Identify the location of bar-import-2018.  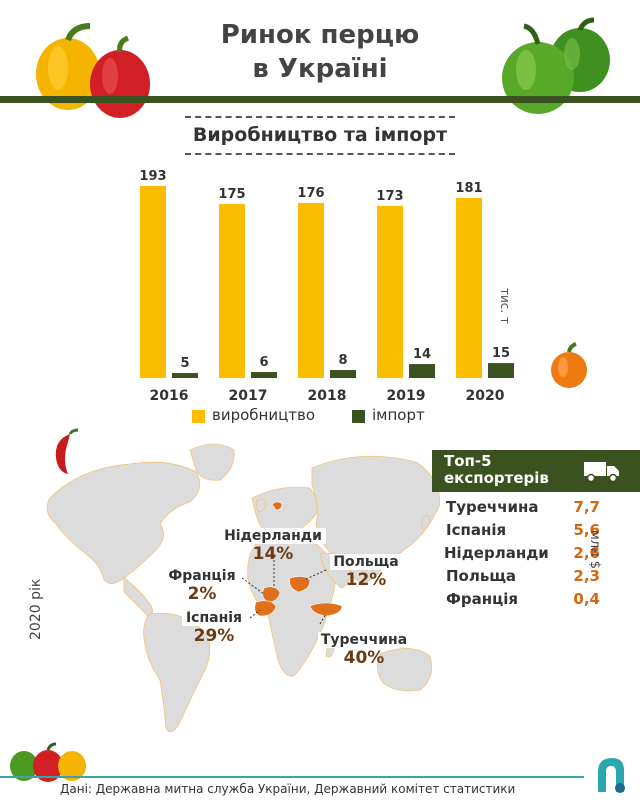
(343, 374).